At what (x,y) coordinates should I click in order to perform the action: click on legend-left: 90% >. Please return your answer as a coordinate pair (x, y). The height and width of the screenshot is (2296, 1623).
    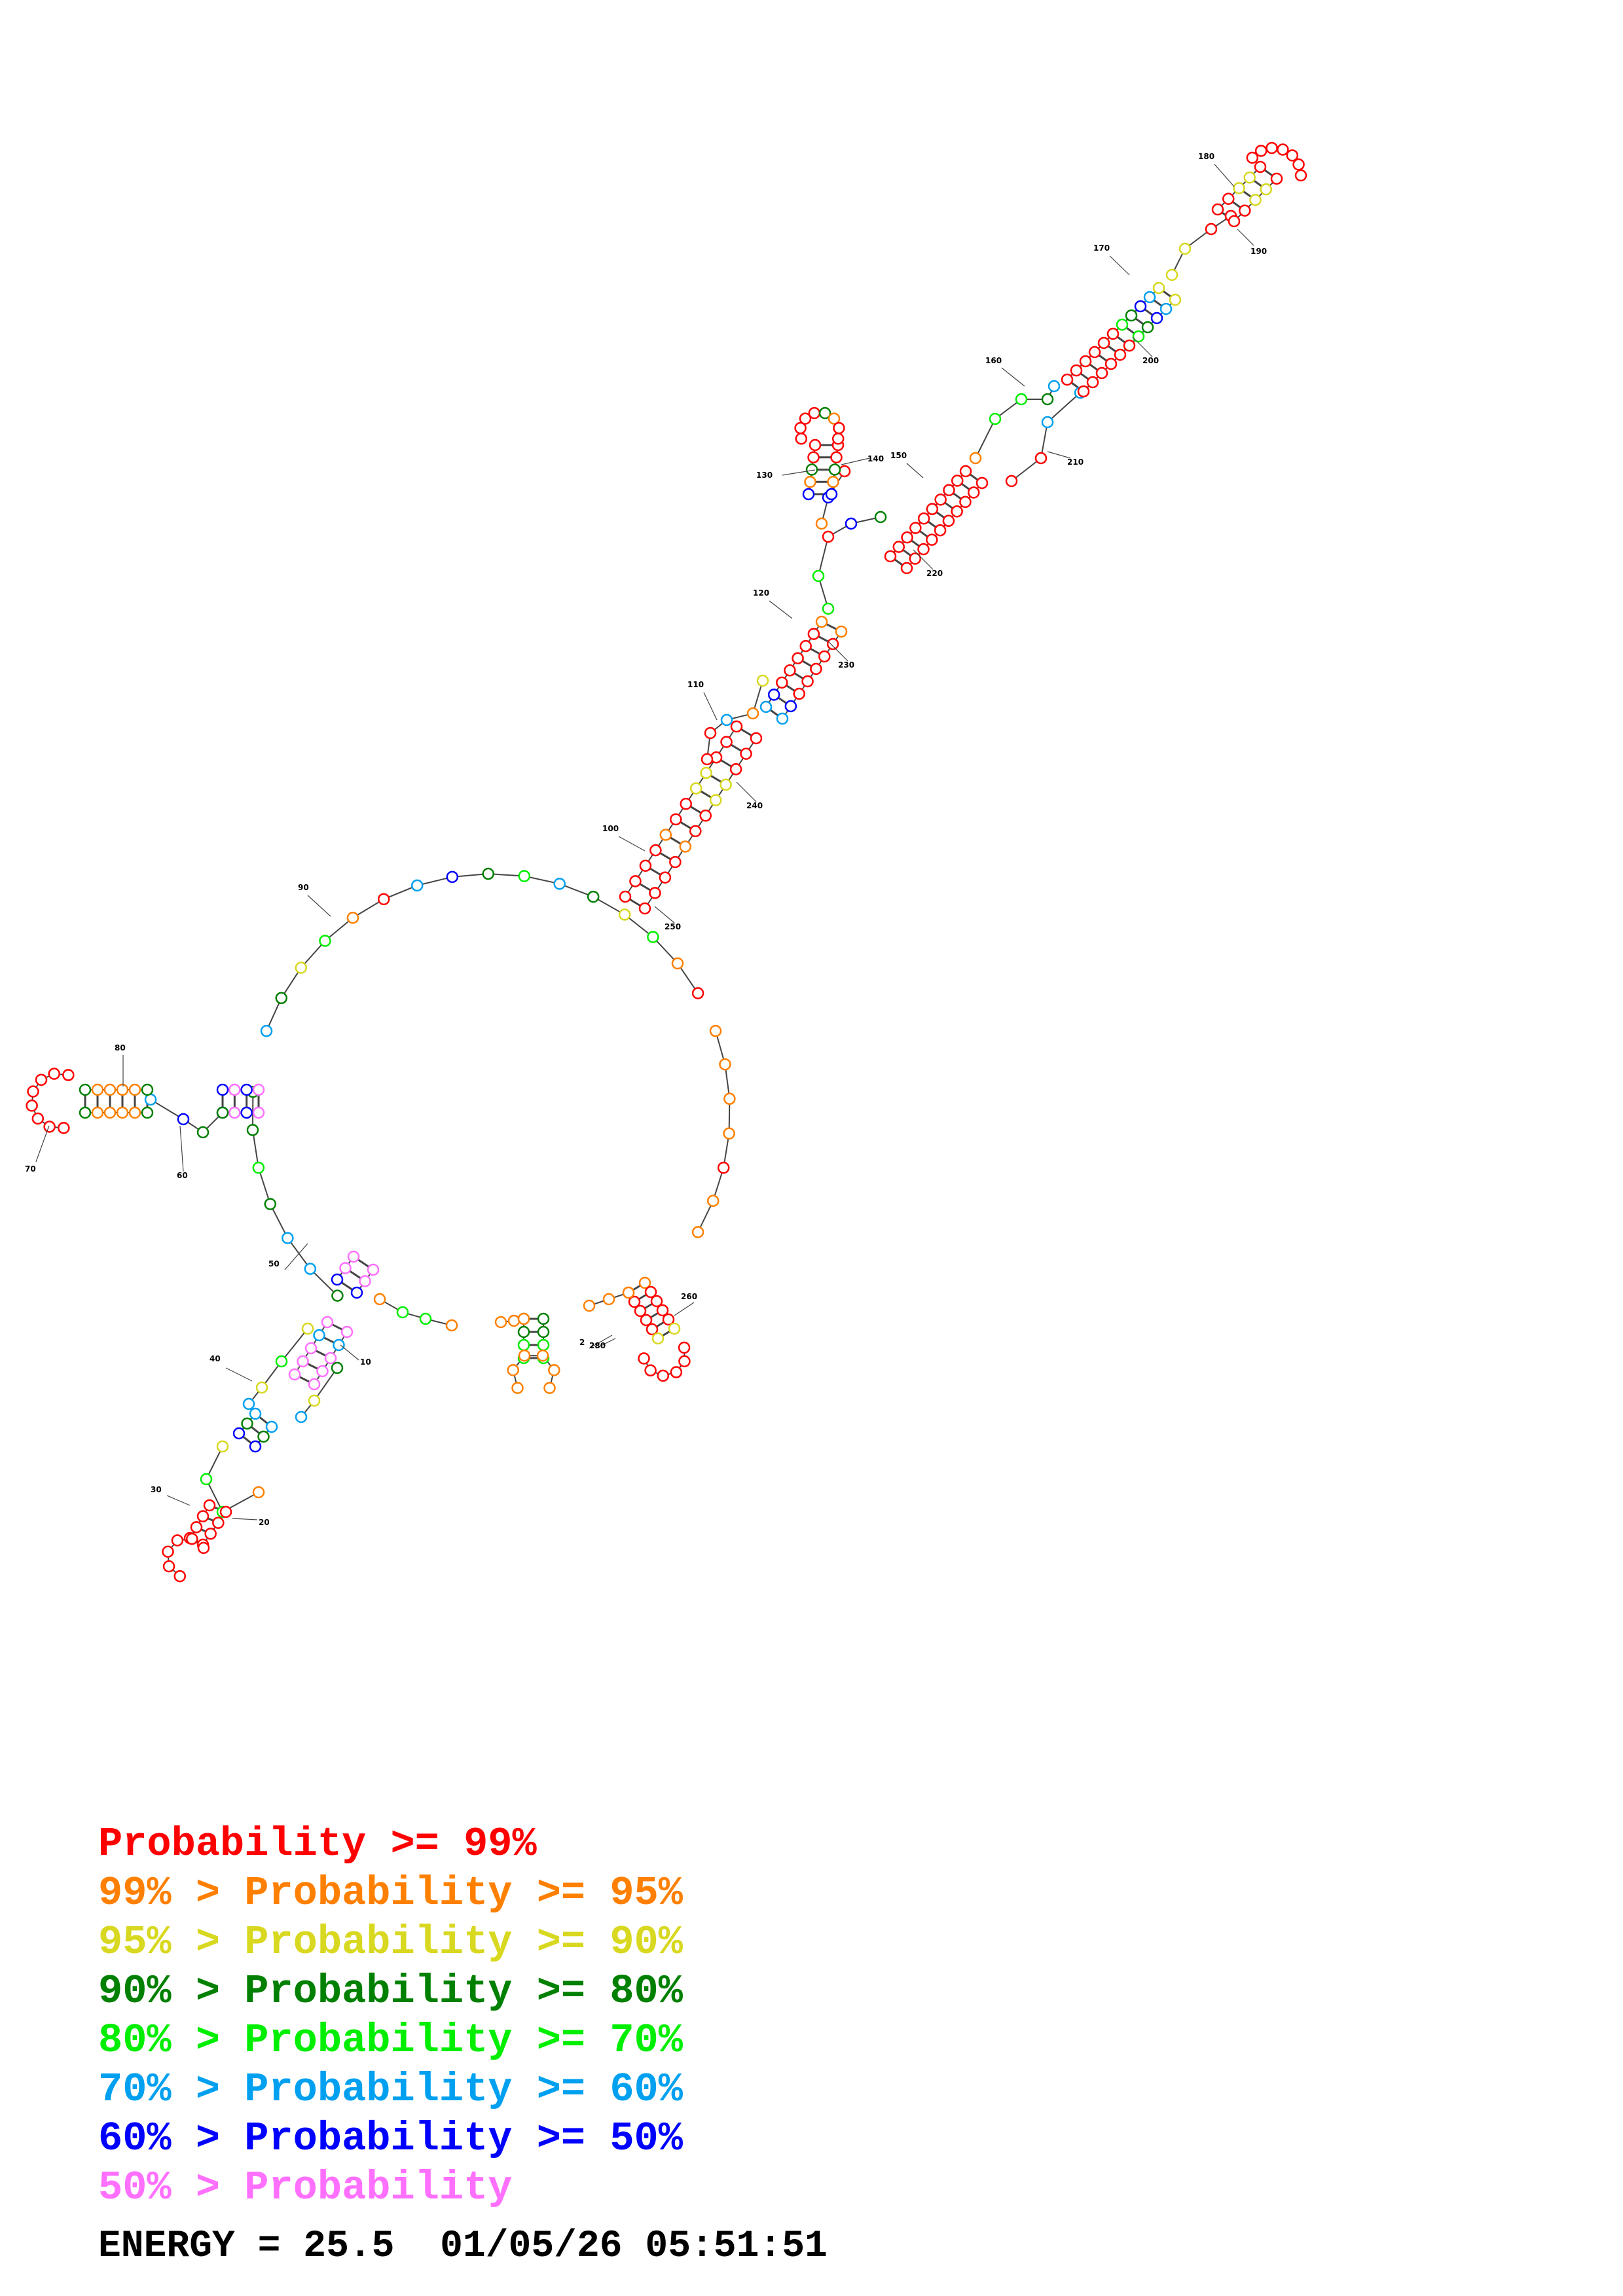
    Looking at the image, I should click on (171, 1991).